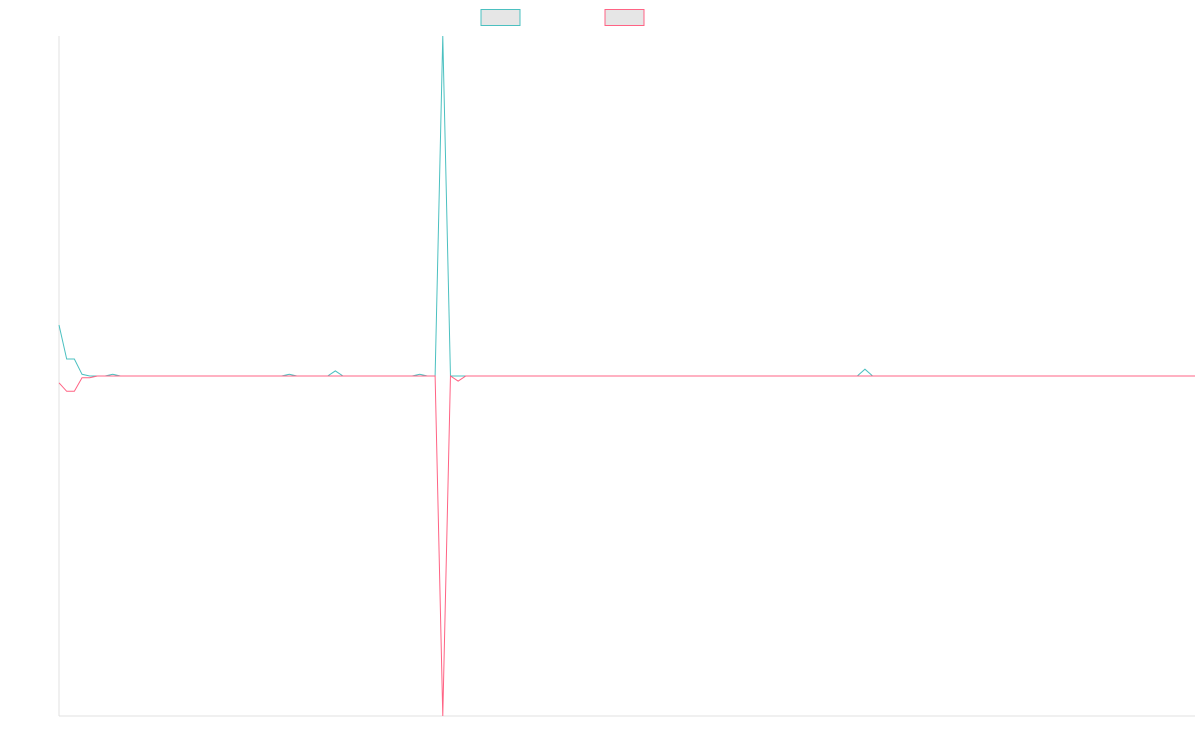 This screenshot has height=750, width=1200. What do you see at coordinates (562, 17) in the screenshot?
I see `legend` at bounding box center [562, 17].